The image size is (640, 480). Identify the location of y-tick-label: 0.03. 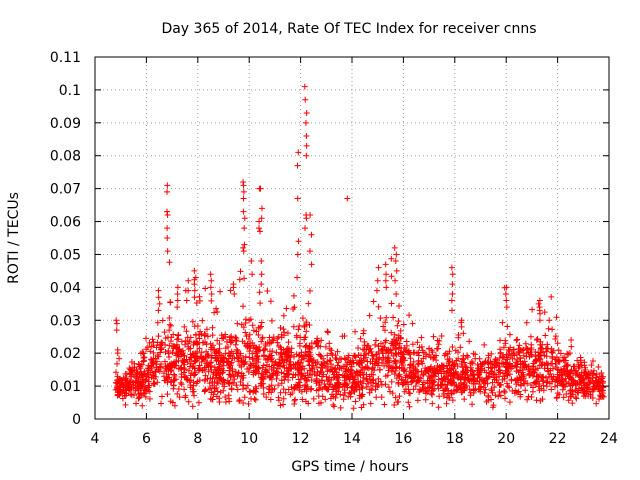
(65, 321).